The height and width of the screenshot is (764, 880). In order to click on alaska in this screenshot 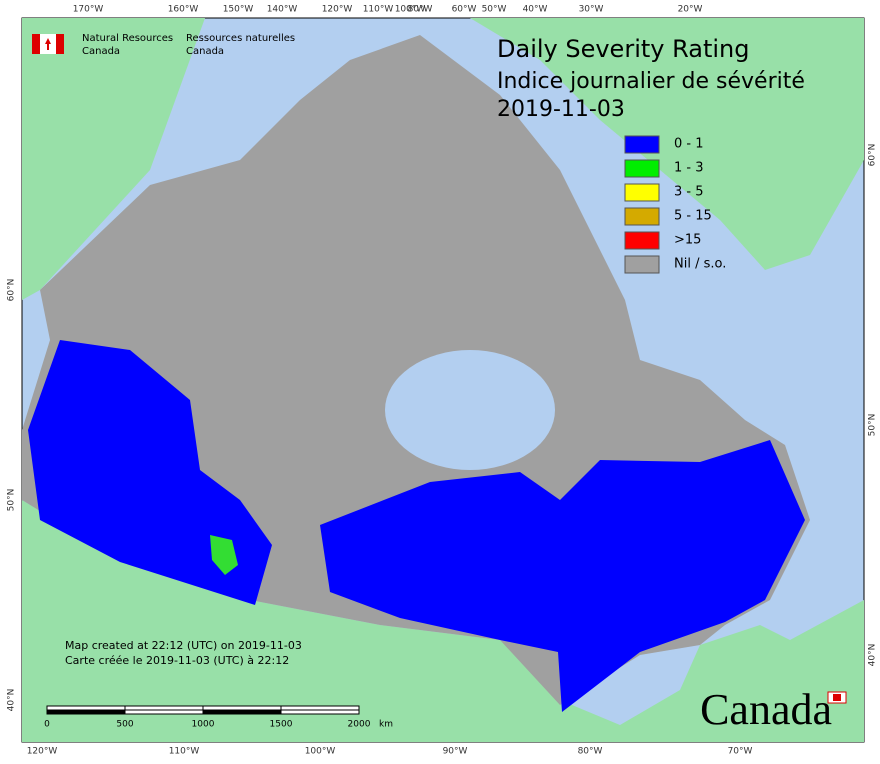, I will do `click(113, 159)`.